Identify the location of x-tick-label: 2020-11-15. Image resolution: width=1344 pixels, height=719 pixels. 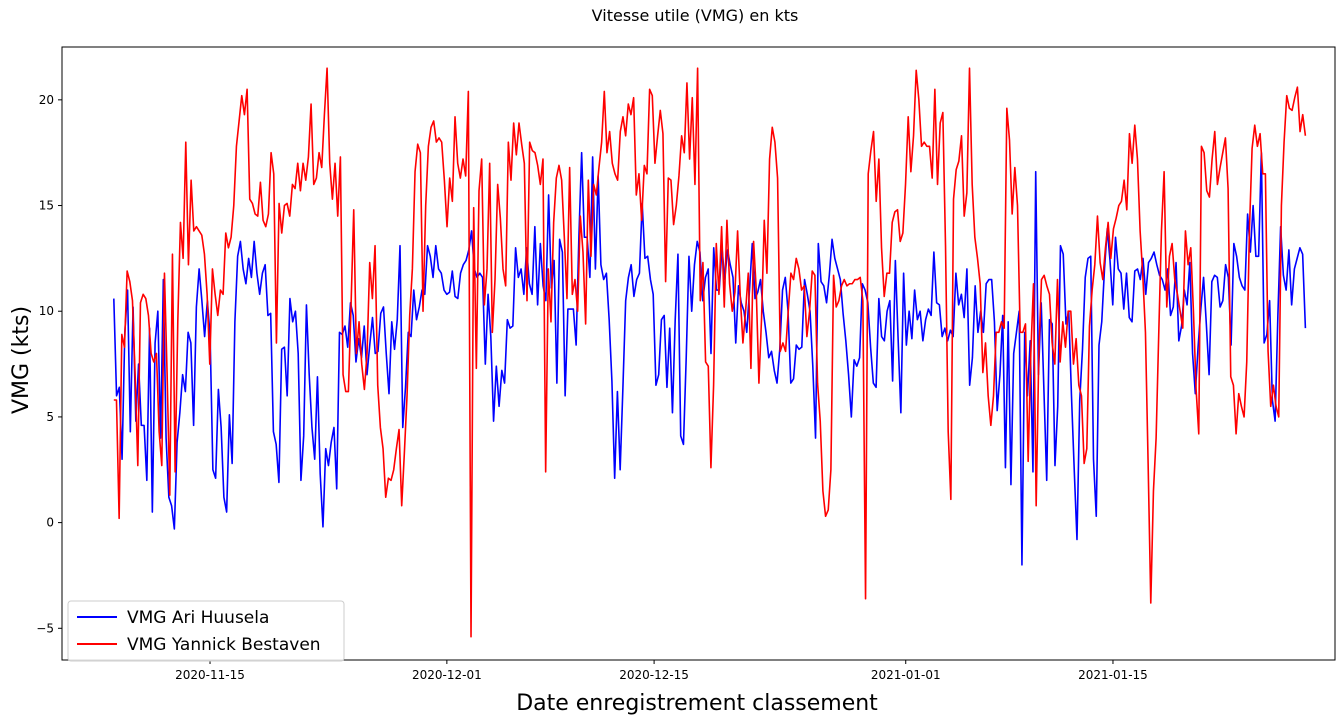
(210, 675).